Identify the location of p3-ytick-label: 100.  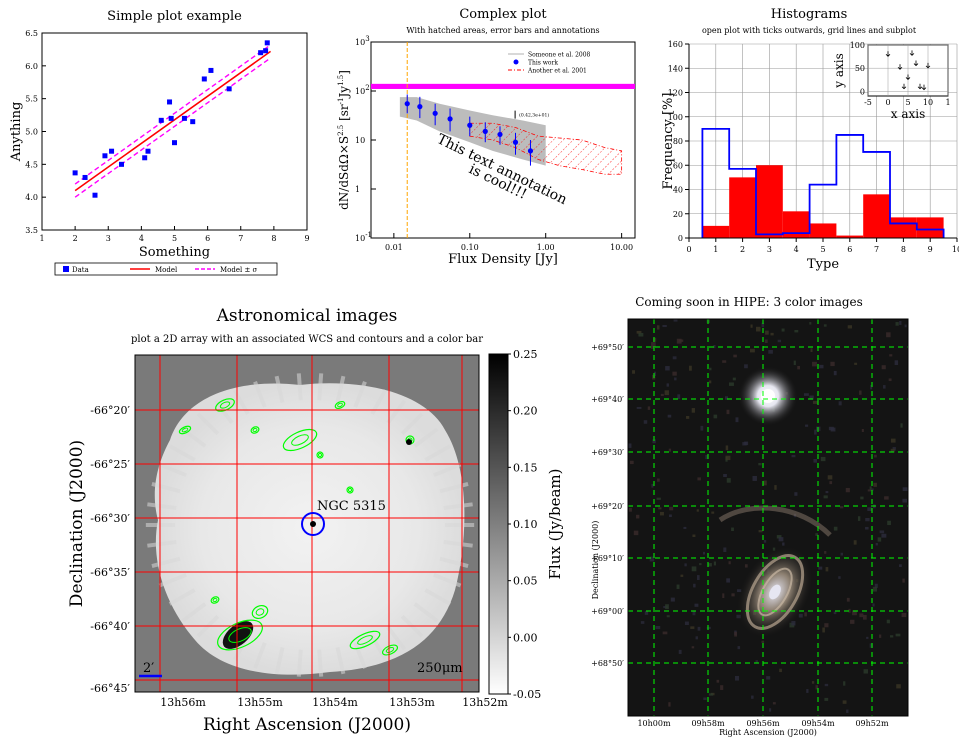
(675, 117).